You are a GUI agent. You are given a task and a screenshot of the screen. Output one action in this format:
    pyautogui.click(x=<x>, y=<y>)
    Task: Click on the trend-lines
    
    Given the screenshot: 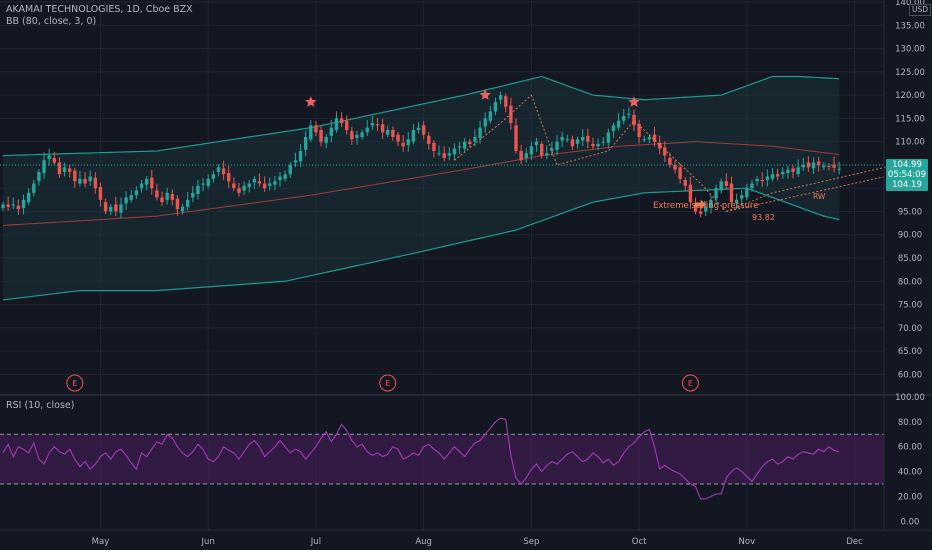 What is the action you would take?
    pyautogui.click(x=670, y=153)
    